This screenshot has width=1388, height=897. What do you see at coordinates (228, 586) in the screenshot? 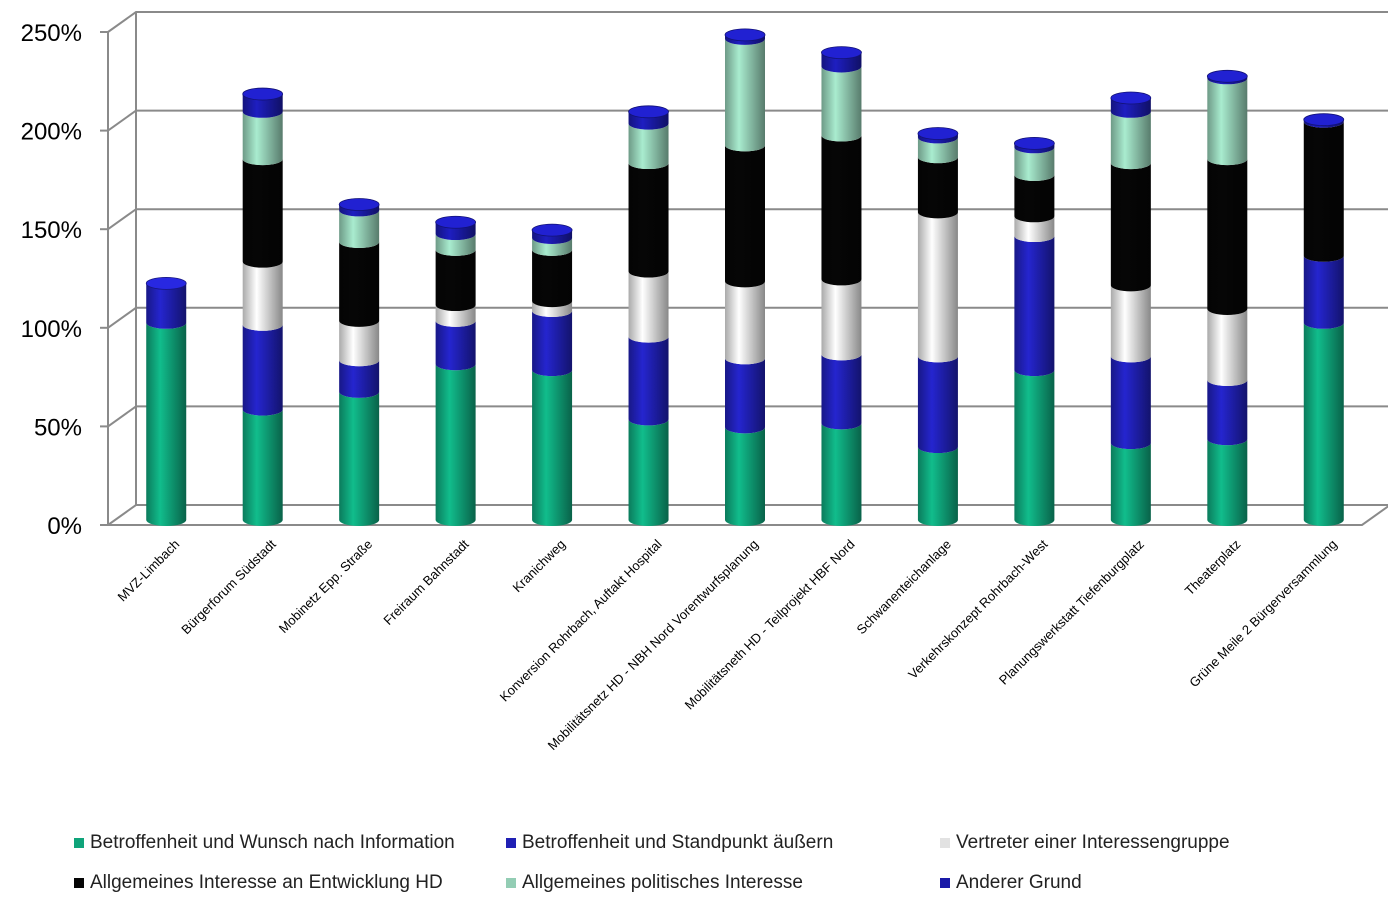
I see `x-tick-label: Bürgerforum Südstadt` at bounding box center [228, 586].